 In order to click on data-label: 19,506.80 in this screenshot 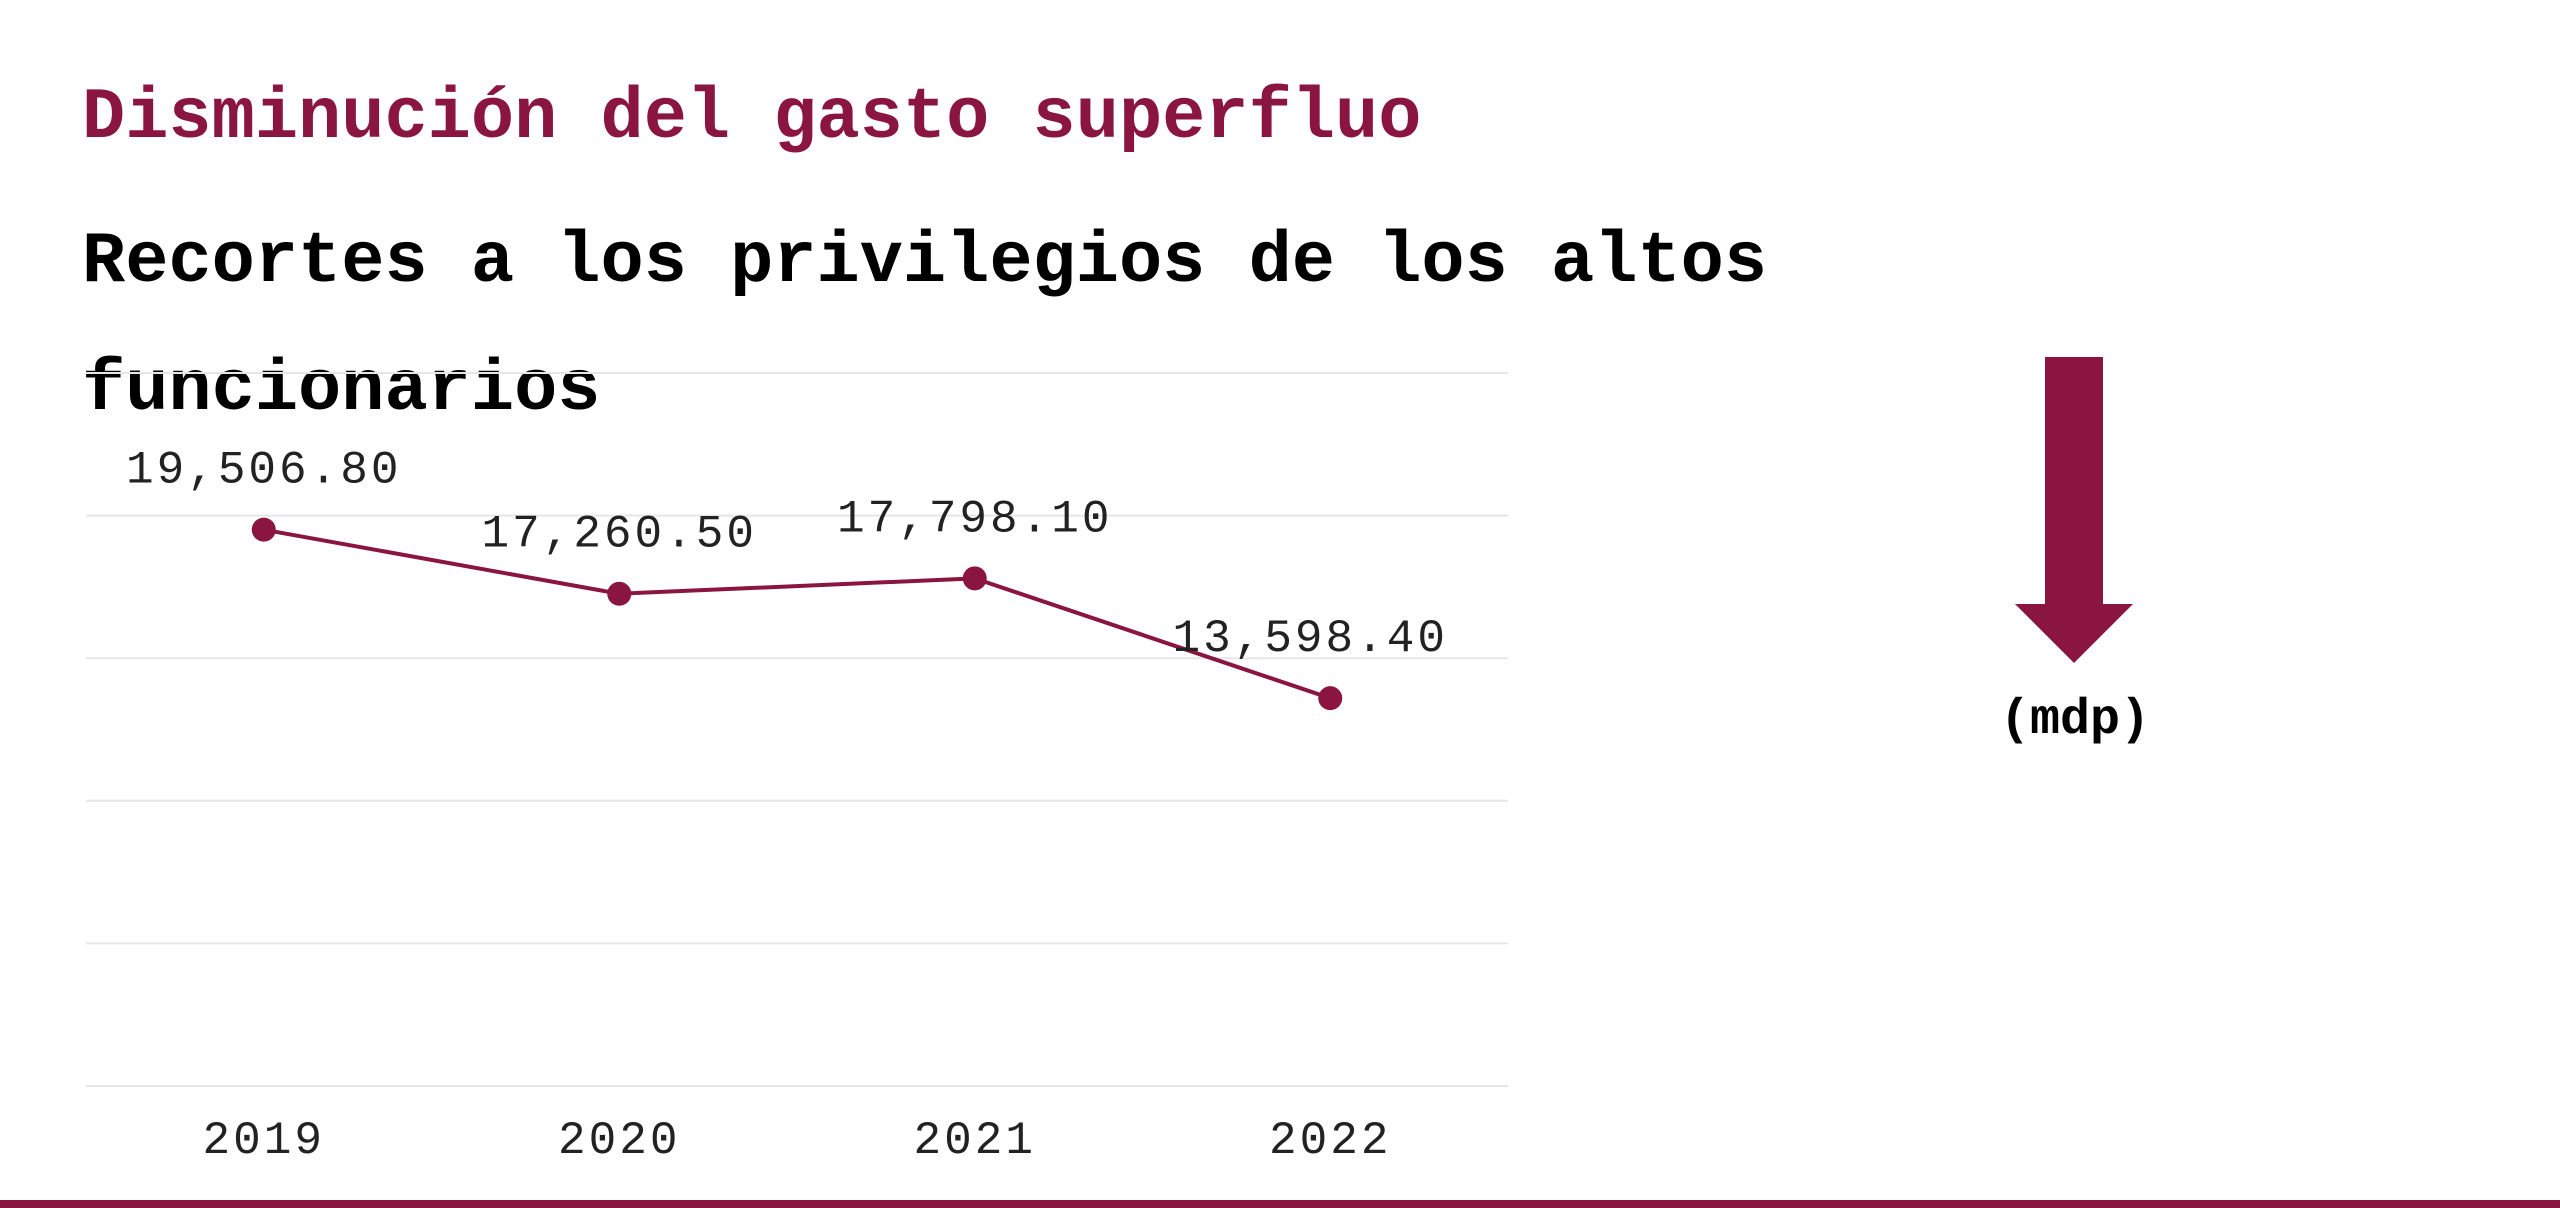, I will do `click(263, 471)`.